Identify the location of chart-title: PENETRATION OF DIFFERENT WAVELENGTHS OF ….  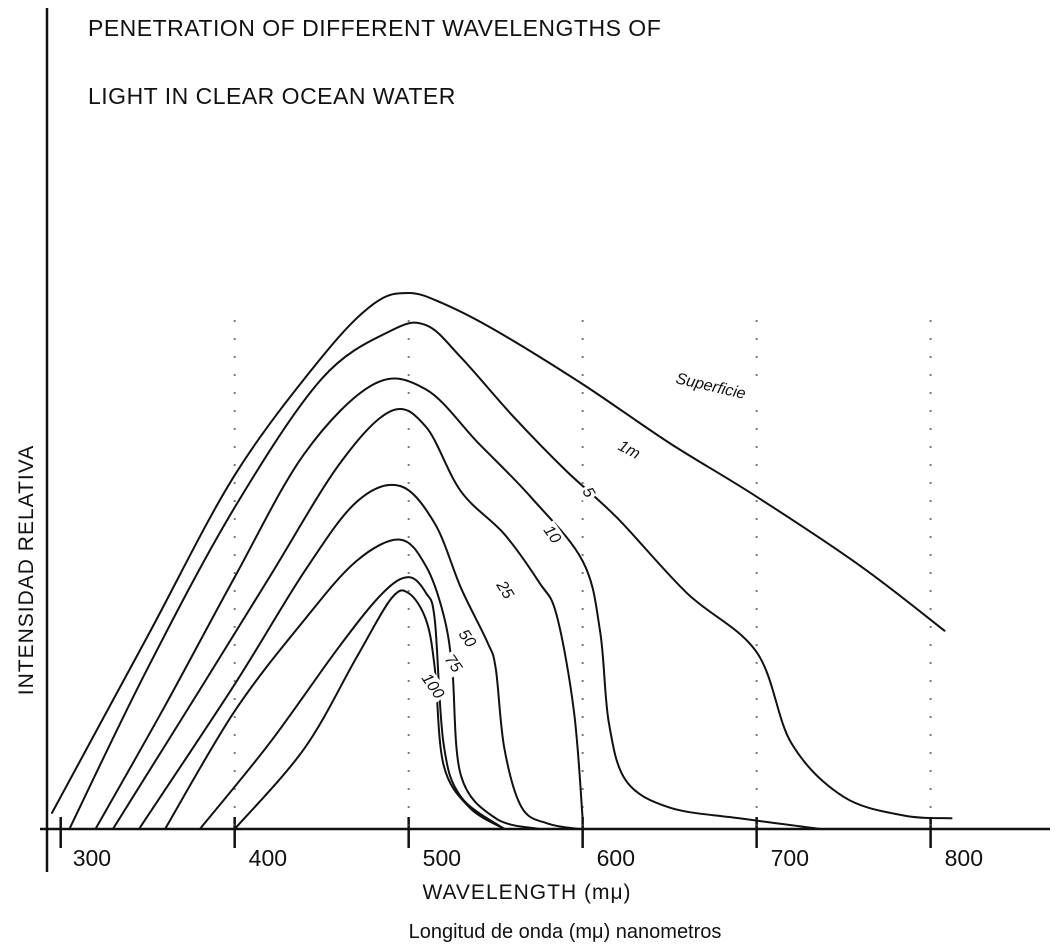
(374, 62).